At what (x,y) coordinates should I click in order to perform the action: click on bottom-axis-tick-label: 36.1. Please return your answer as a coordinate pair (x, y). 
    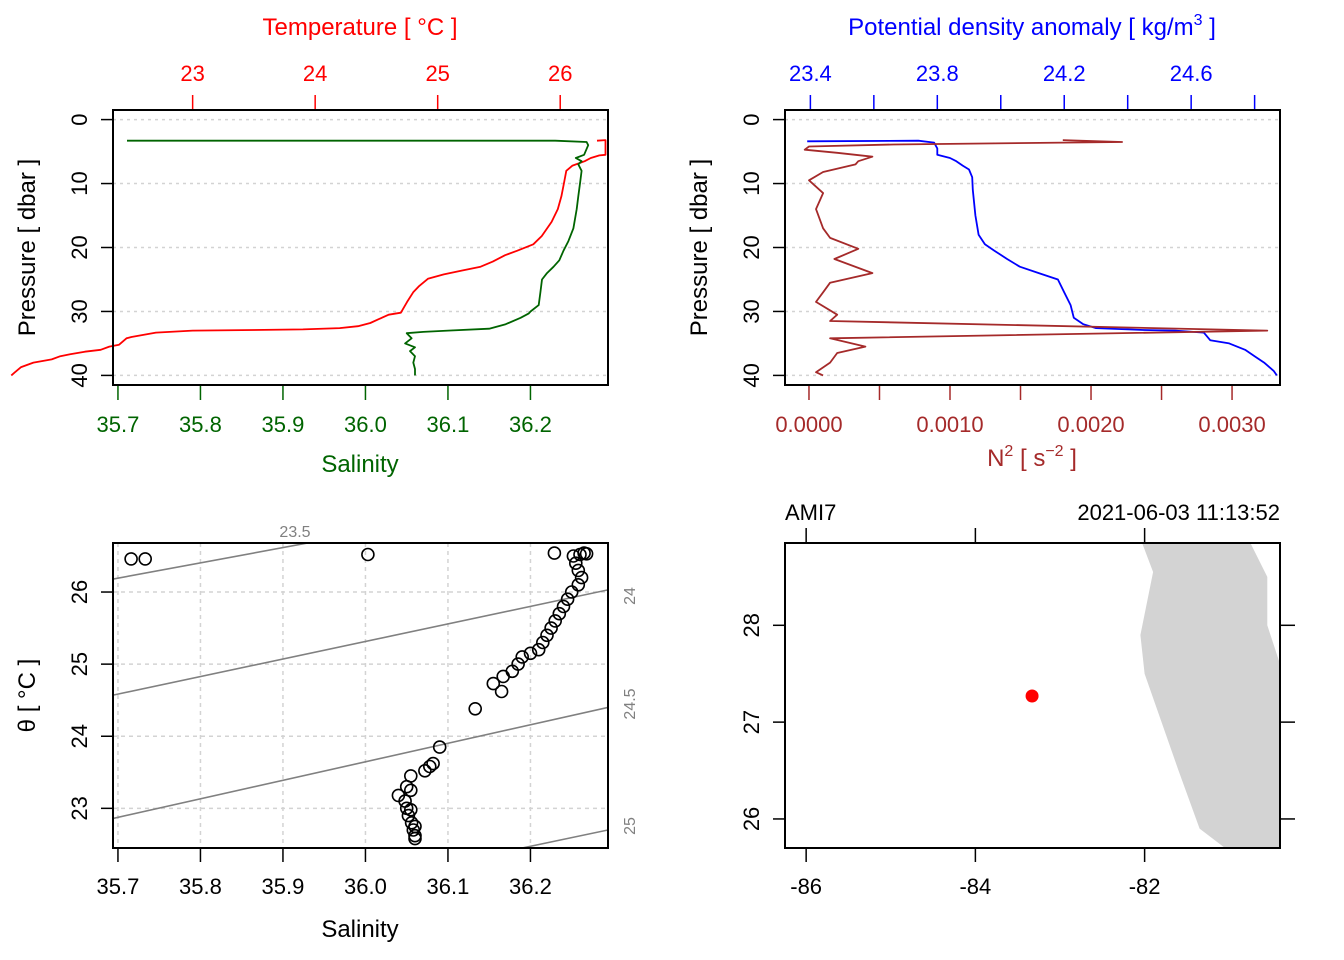
    Looking at the image, I should click on (448, 424).